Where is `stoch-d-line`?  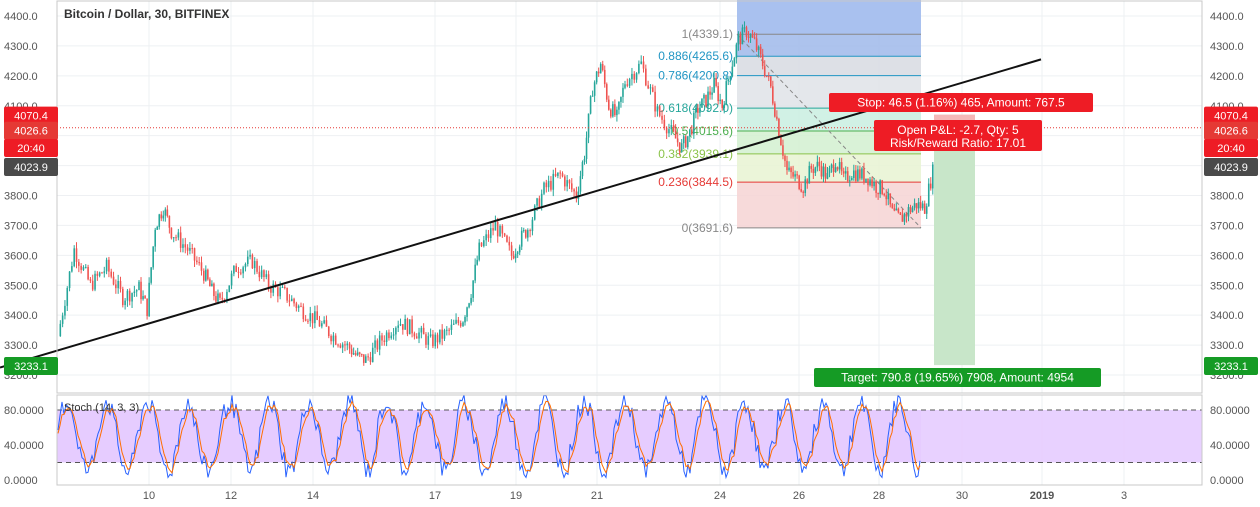 stoch-d-line is located at coordinates (489, 437).